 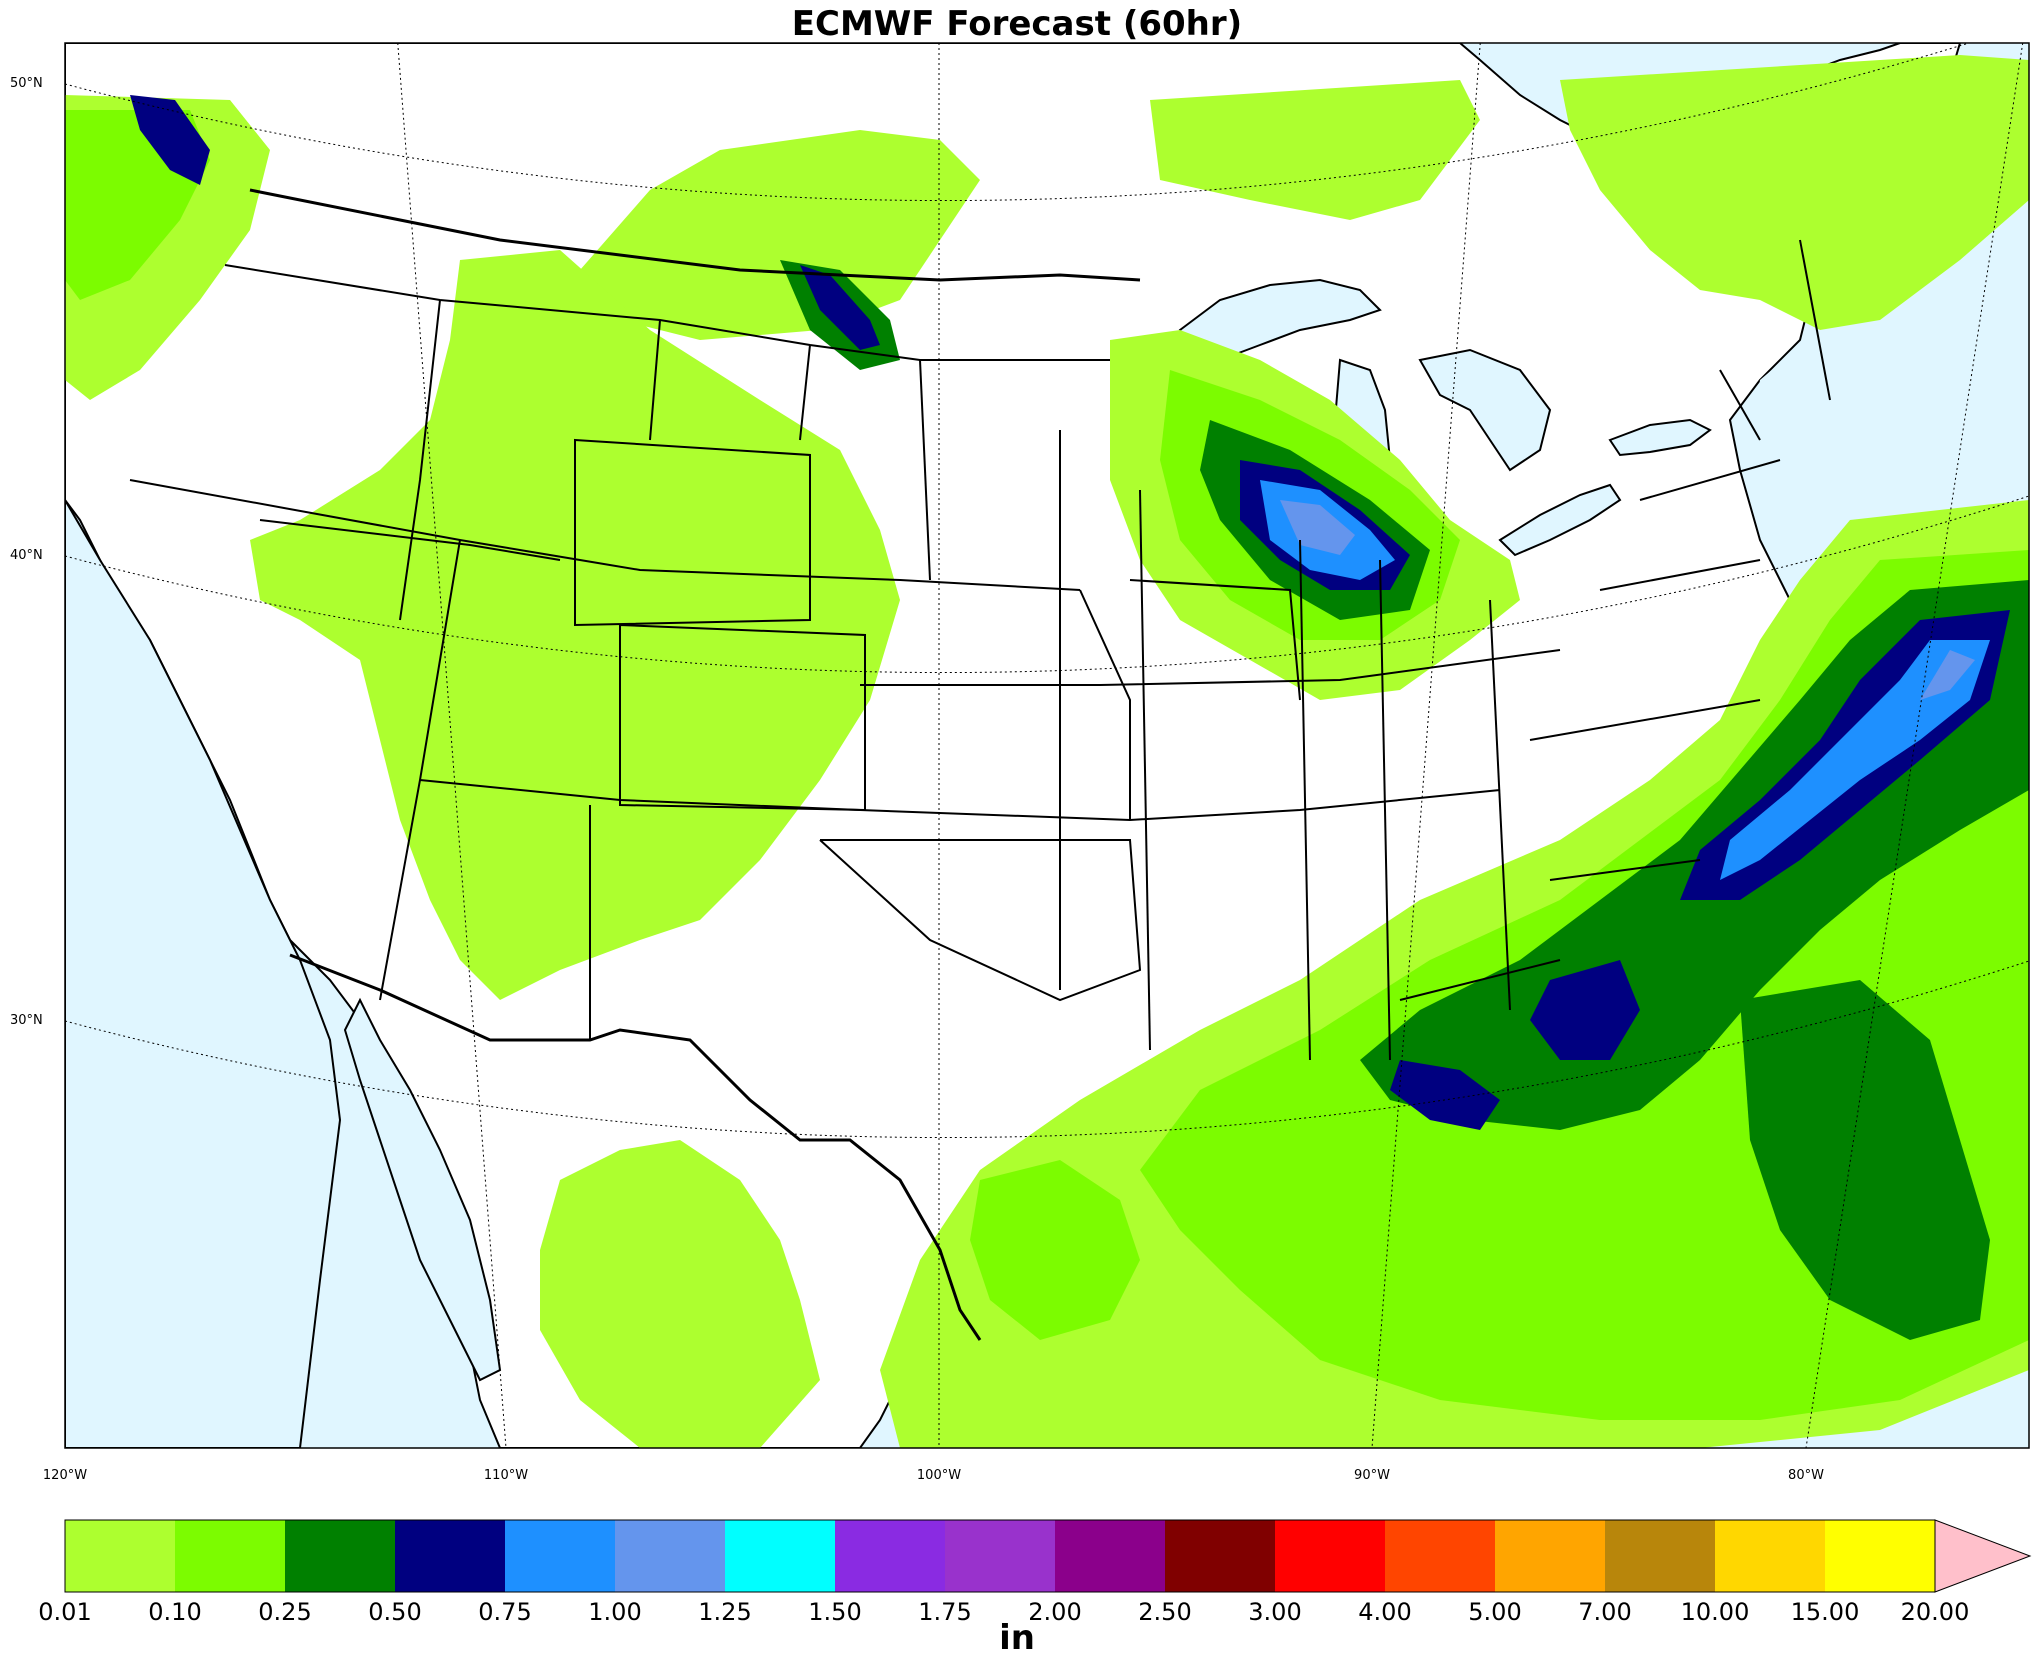 I want to click on colorbar-tick-label: 20.00, so click(x=1935, y=1612).